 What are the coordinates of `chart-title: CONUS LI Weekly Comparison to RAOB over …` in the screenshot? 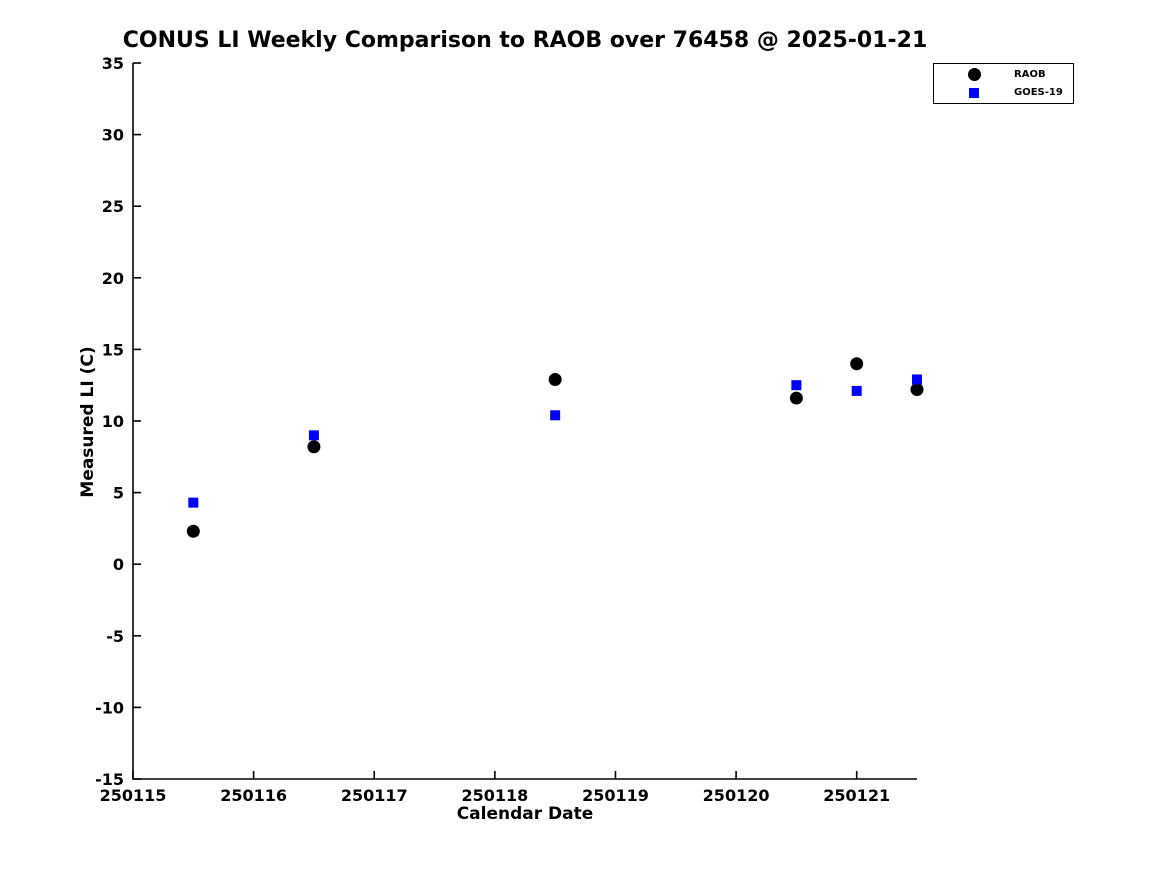 It's located at (525, 40).